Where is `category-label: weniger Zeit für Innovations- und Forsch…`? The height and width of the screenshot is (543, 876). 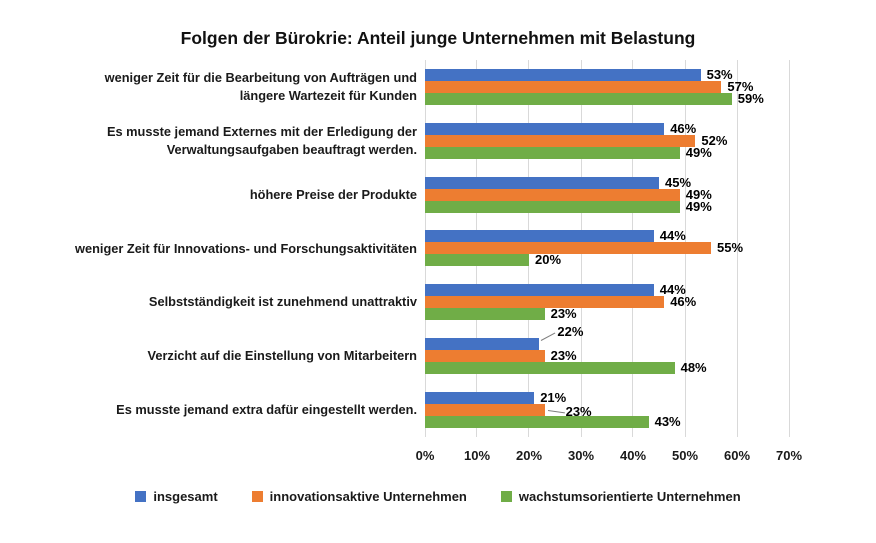 category-label: weniger Zeit für Innovations- und Forsch… is located at coordinates (246, 248).